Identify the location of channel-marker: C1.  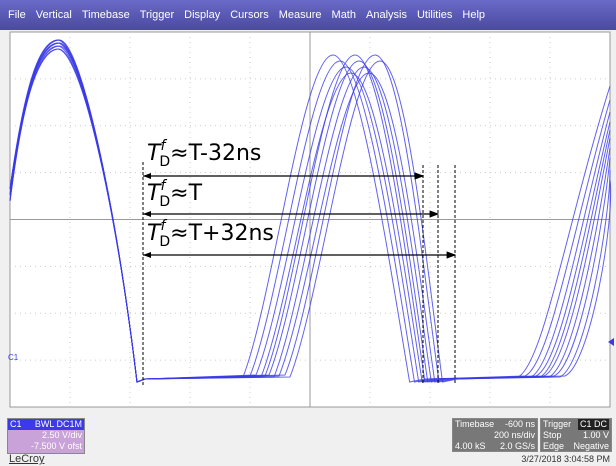
(13, 357).